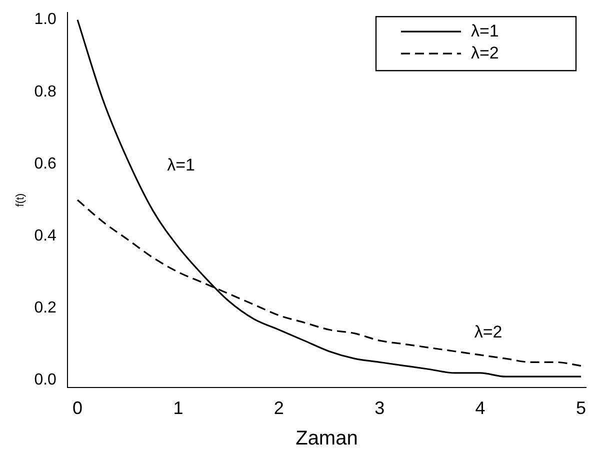  What do you see at coordinates (45, 91) in the screenshot?
I see `y-tick-label: 0.8` at bounding box center [45, 91].